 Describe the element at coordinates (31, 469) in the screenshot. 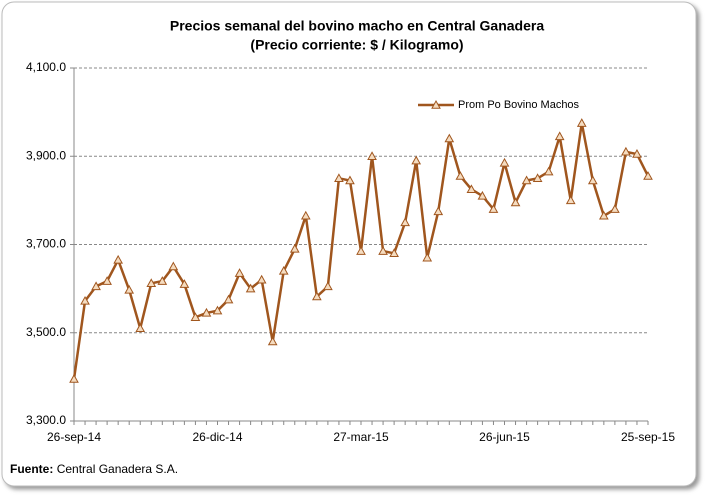

I see `source-label: Fuente:` at that location.